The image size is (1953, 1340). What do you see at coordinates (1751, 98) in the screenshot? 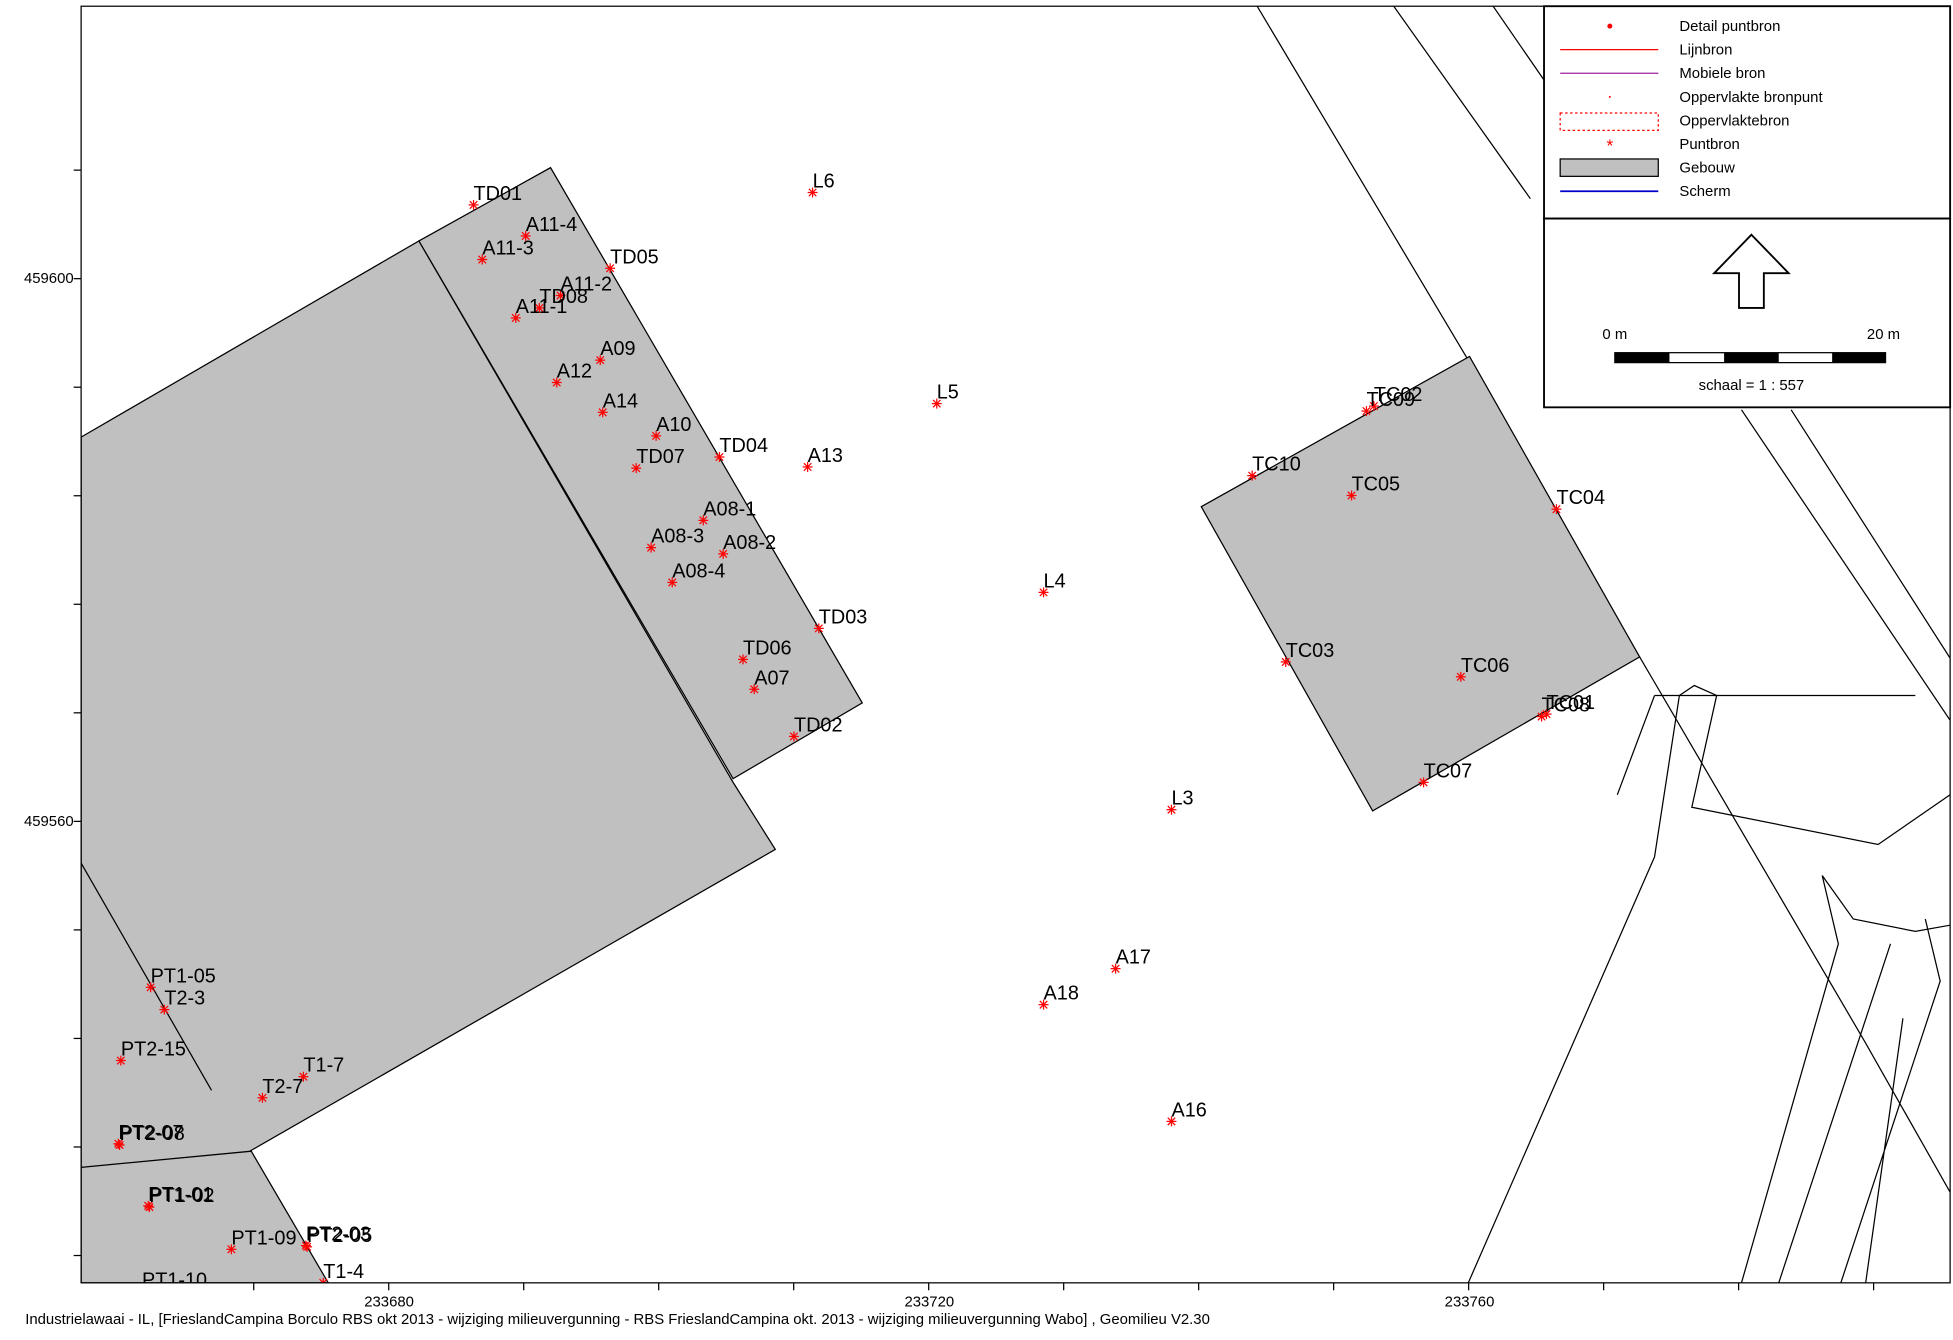
I see `legend-label: Oppervlakte bronpunt` at bounding box center [1751, 98].